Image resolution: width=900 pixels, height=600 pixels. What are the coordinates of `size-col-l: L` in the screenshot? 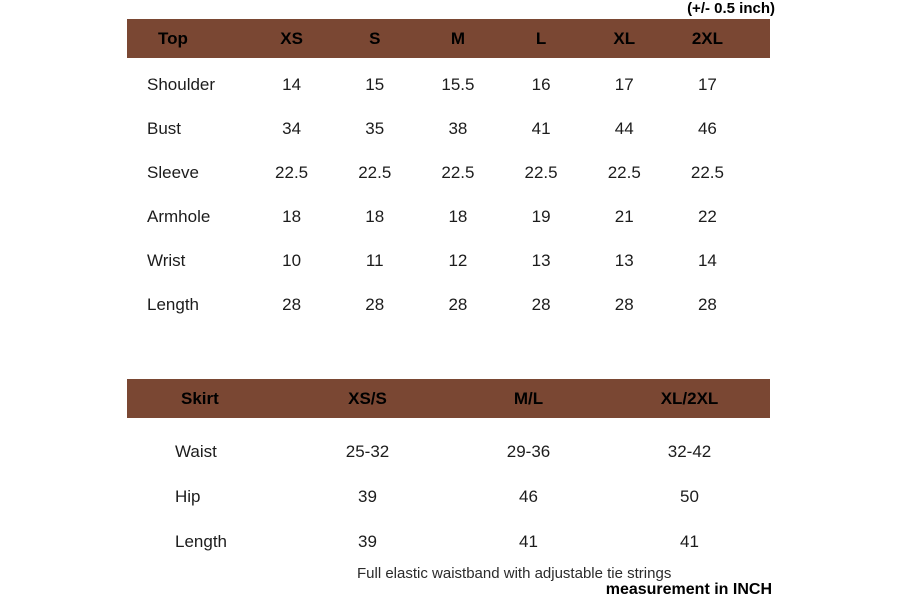 It's located at (541, 38).